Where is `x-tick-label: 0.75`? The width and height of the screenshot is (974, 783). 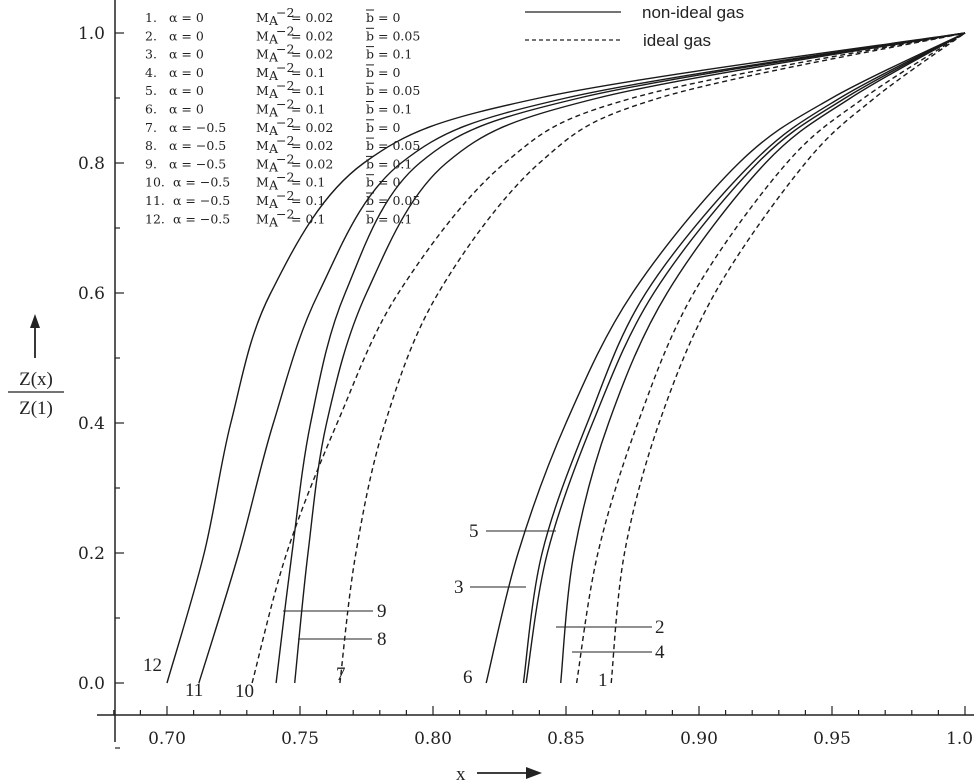
x-tick-label: 0.75 is located at coordinates (300, 739).